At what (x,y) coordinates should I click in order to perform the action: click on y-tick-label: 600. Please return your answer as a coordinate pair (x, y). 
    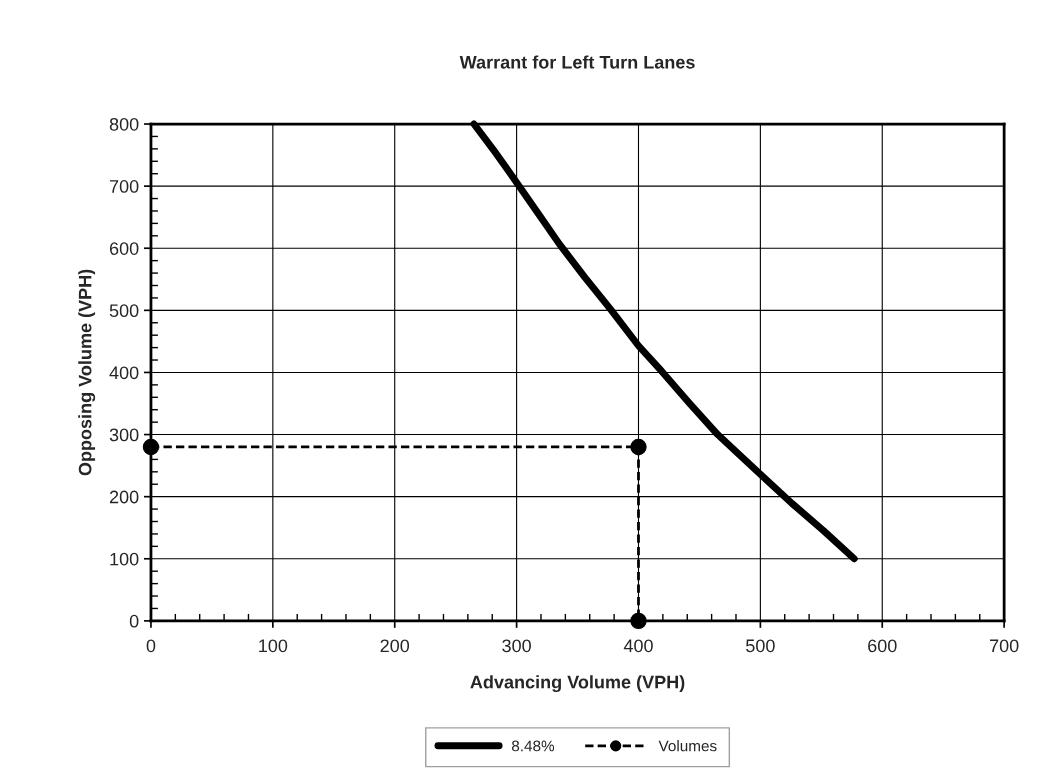
    Looking at the image, I should click on (124, 248).